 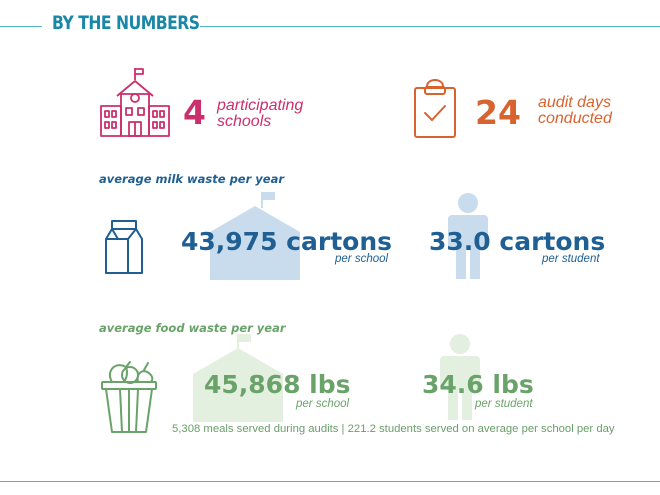 What do you see at coordinates (126, 23) in the screenshot?
I see `page-title: BY THE NUMBERS` at bounding box center [126, 23].